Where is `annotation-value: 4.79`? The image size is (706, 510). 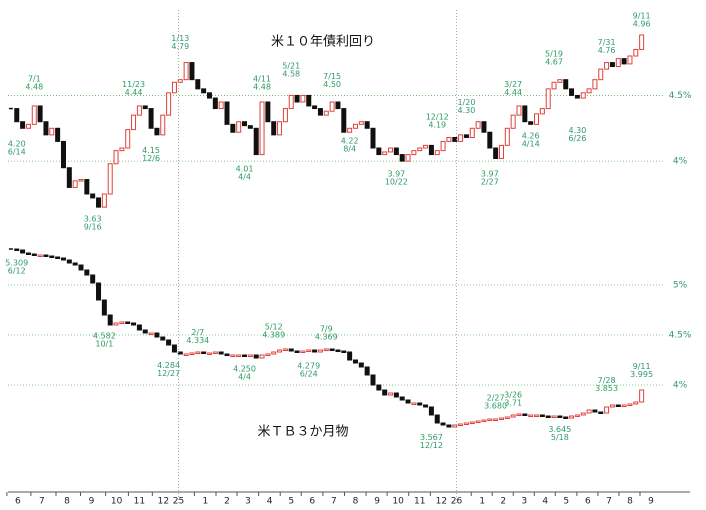
annotation-value: 4.79 is located at coordinates (180, 46).